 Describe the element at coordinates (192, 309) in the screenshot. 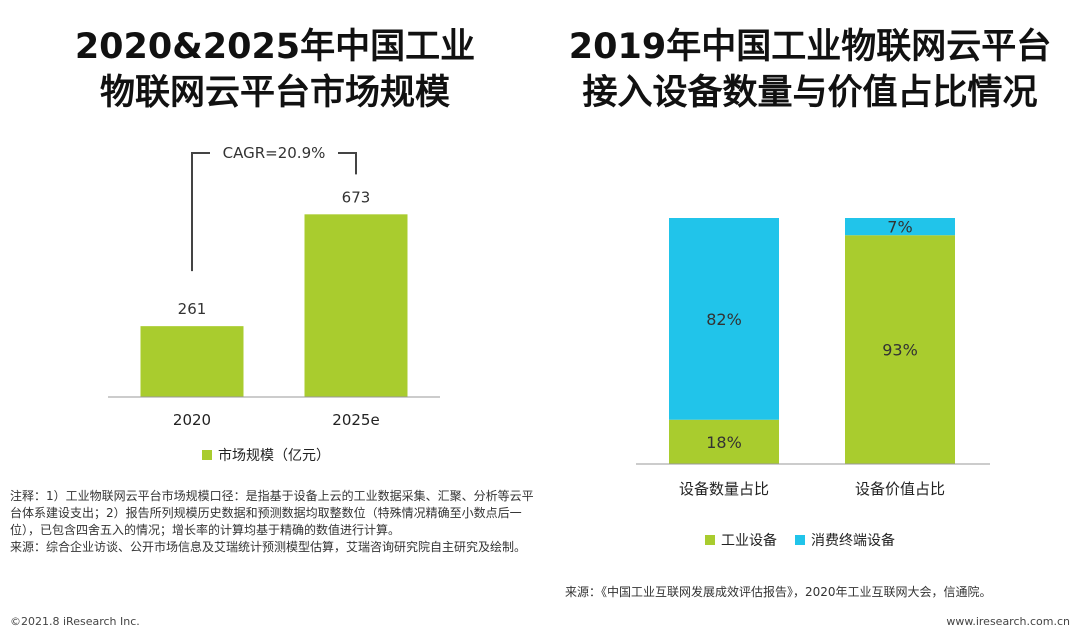

I see `bar-value-label-2020: 261` at that location.